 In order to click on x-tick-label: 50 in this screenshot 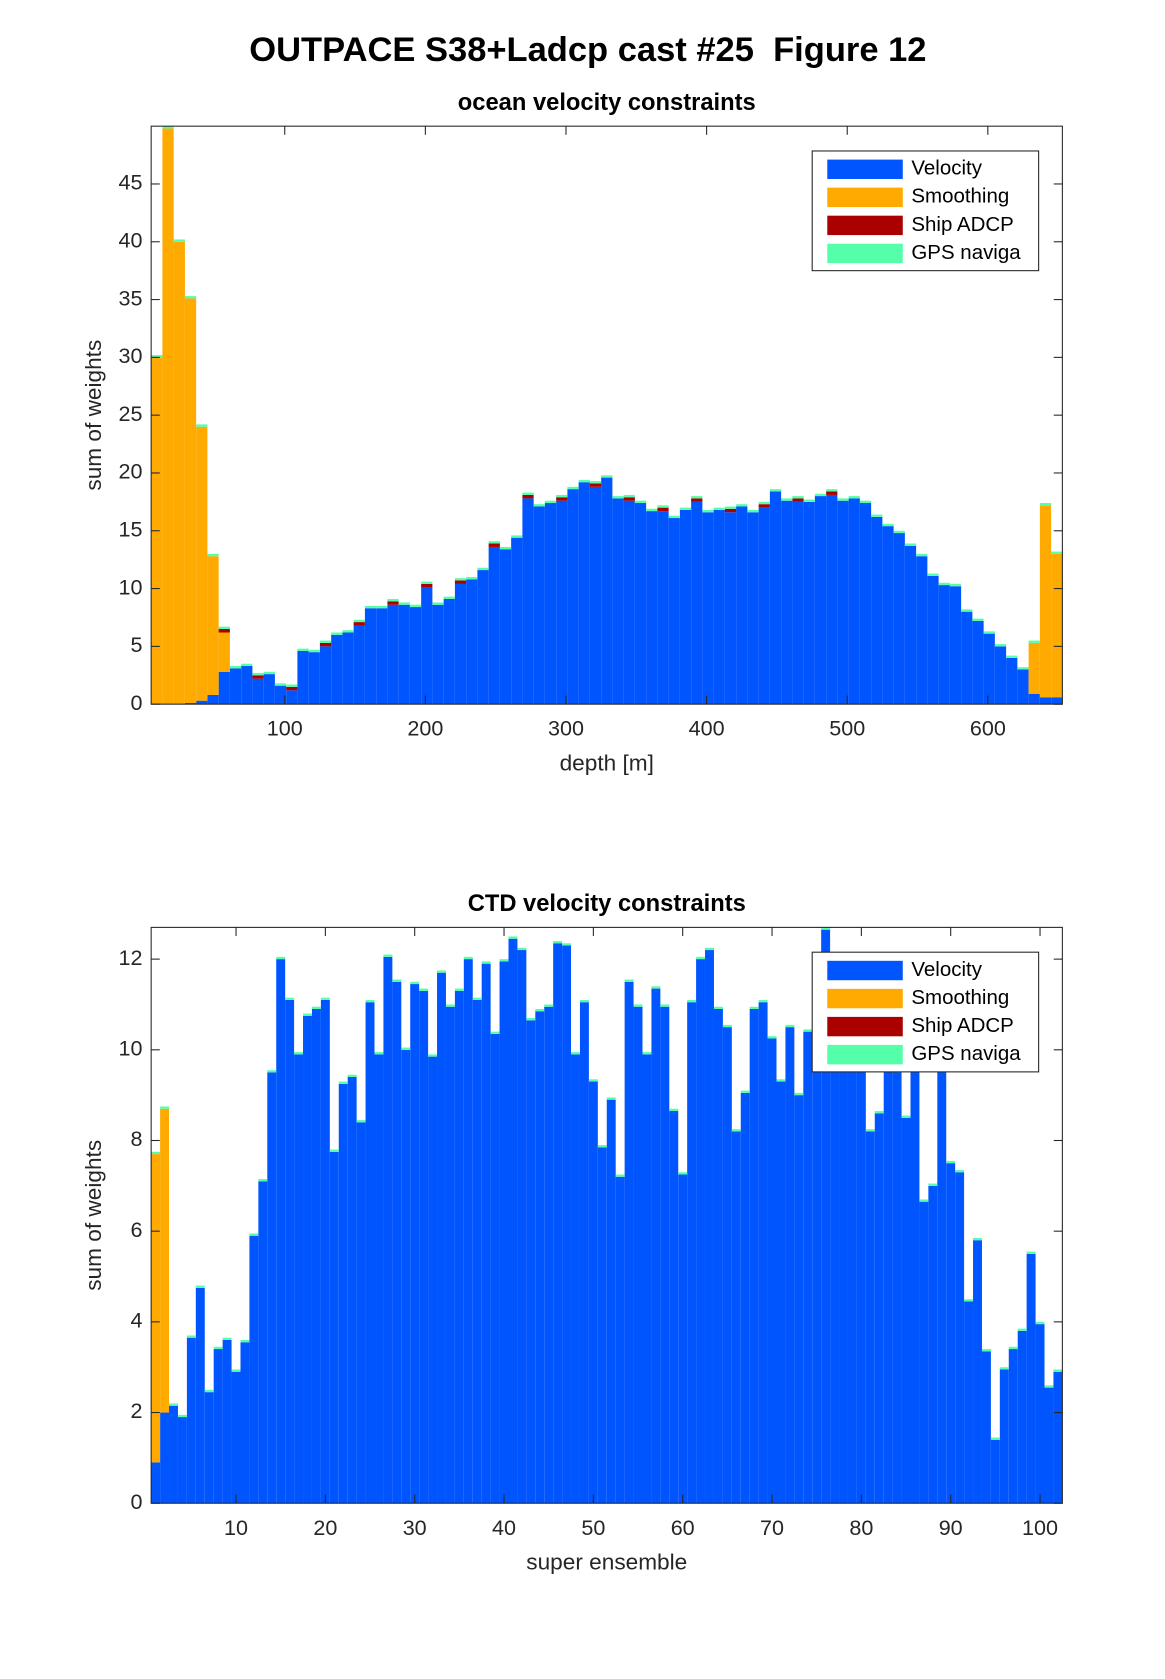, I will do `click(593, 1527)`.